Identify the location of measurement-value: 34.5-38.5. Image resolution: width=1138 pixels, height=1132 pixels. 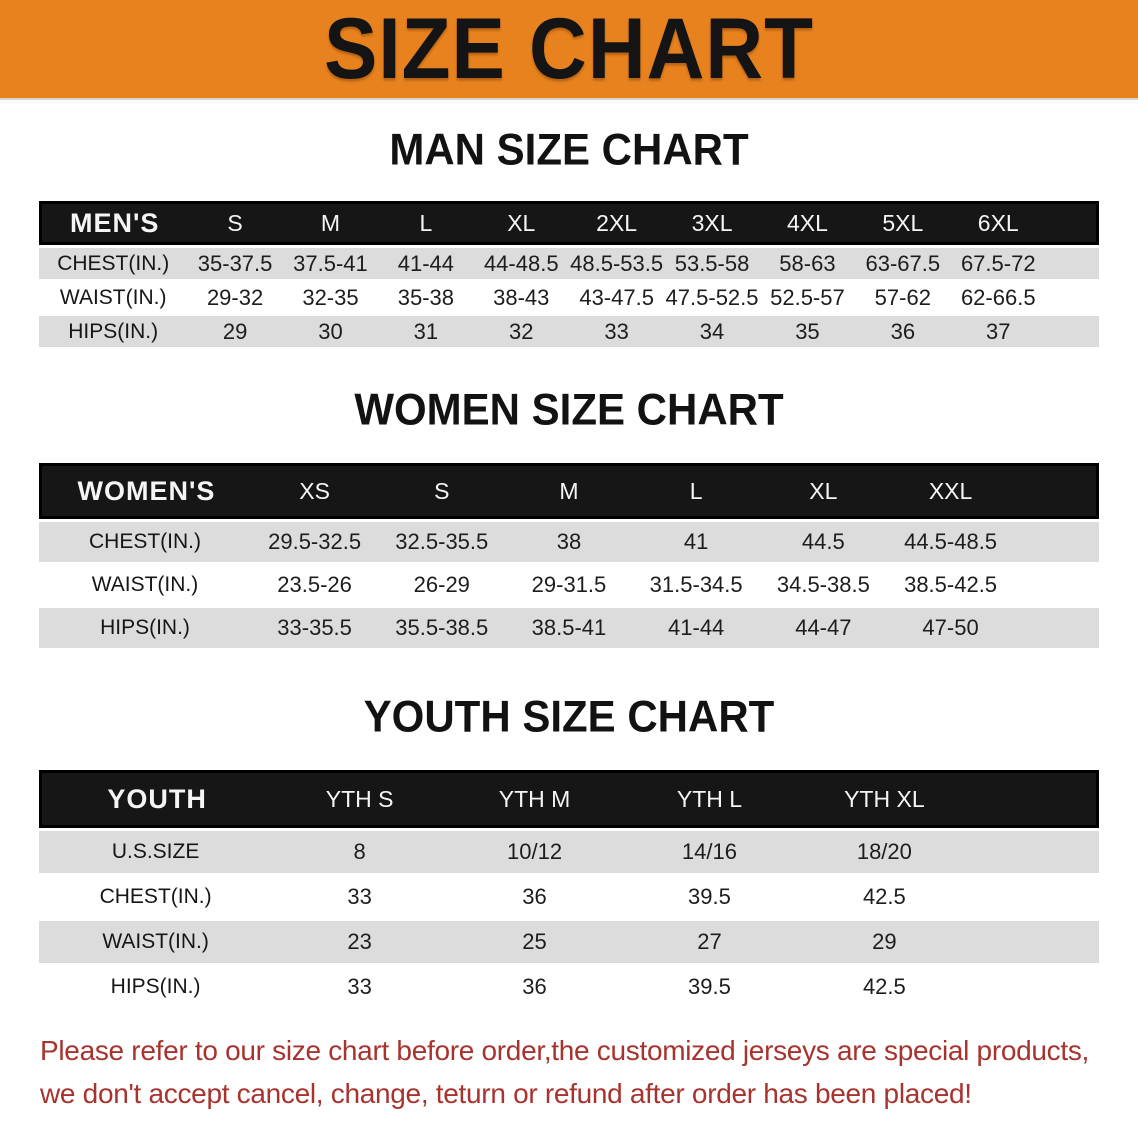
(823, 585).